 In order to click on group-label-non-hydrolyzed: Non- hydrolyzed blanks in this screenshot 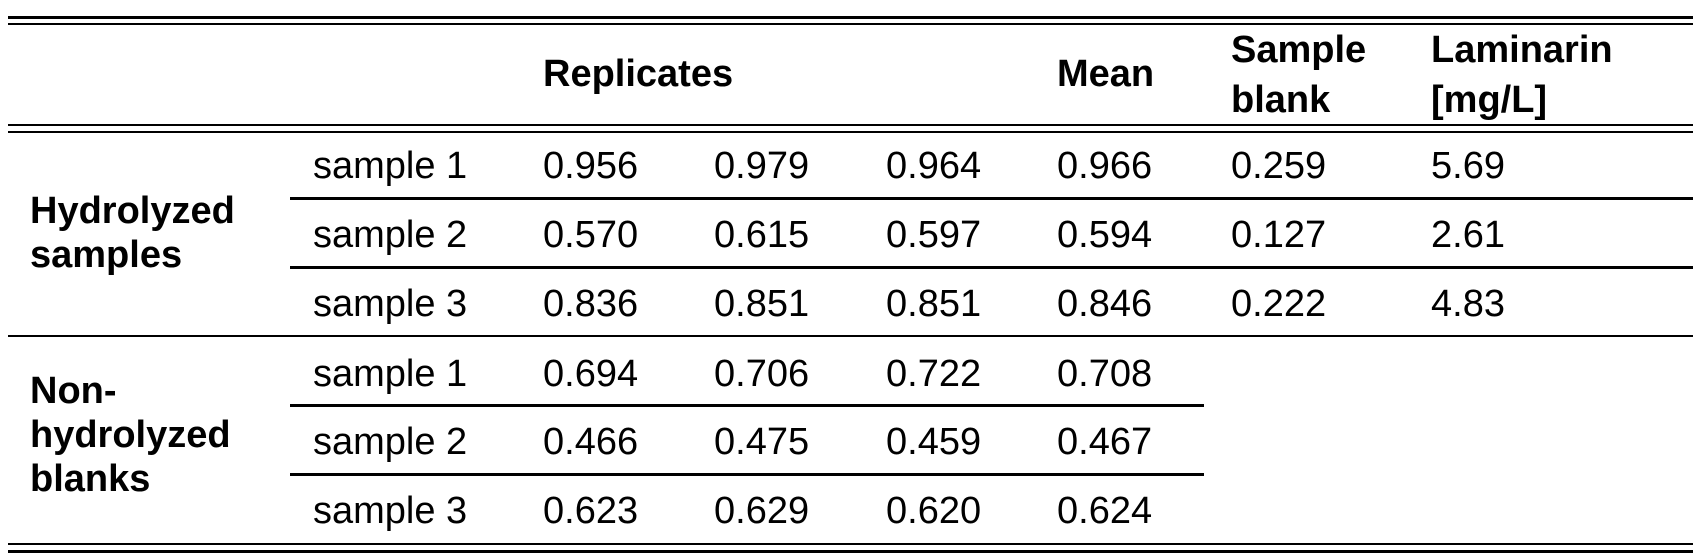, I will do `click(130, 435)`.